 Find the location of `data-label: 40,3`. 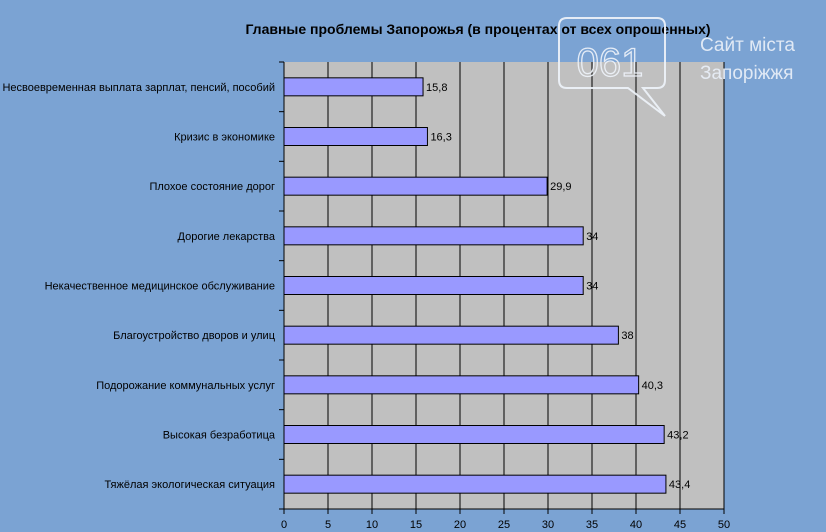

data-label: 40,3 is located at coordinates (652, 386).